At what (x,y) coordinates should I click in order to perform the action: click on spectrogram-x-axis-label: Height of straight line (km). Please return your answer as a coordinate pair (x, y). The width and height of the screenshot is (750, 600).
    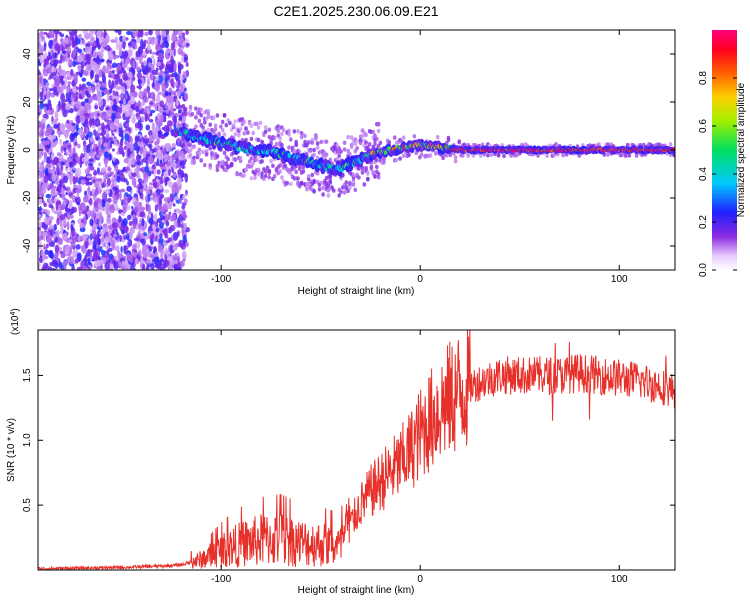
    Looking at the image, I should click on (356, 291).